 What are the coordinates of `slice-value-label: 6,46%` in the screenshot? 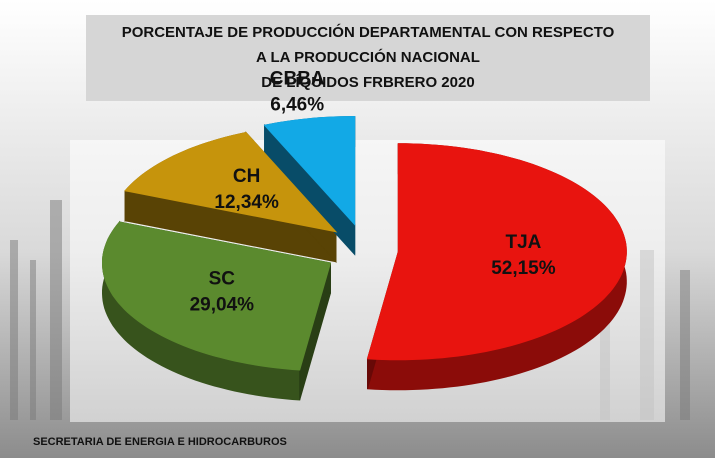 It's located at (297, 104).